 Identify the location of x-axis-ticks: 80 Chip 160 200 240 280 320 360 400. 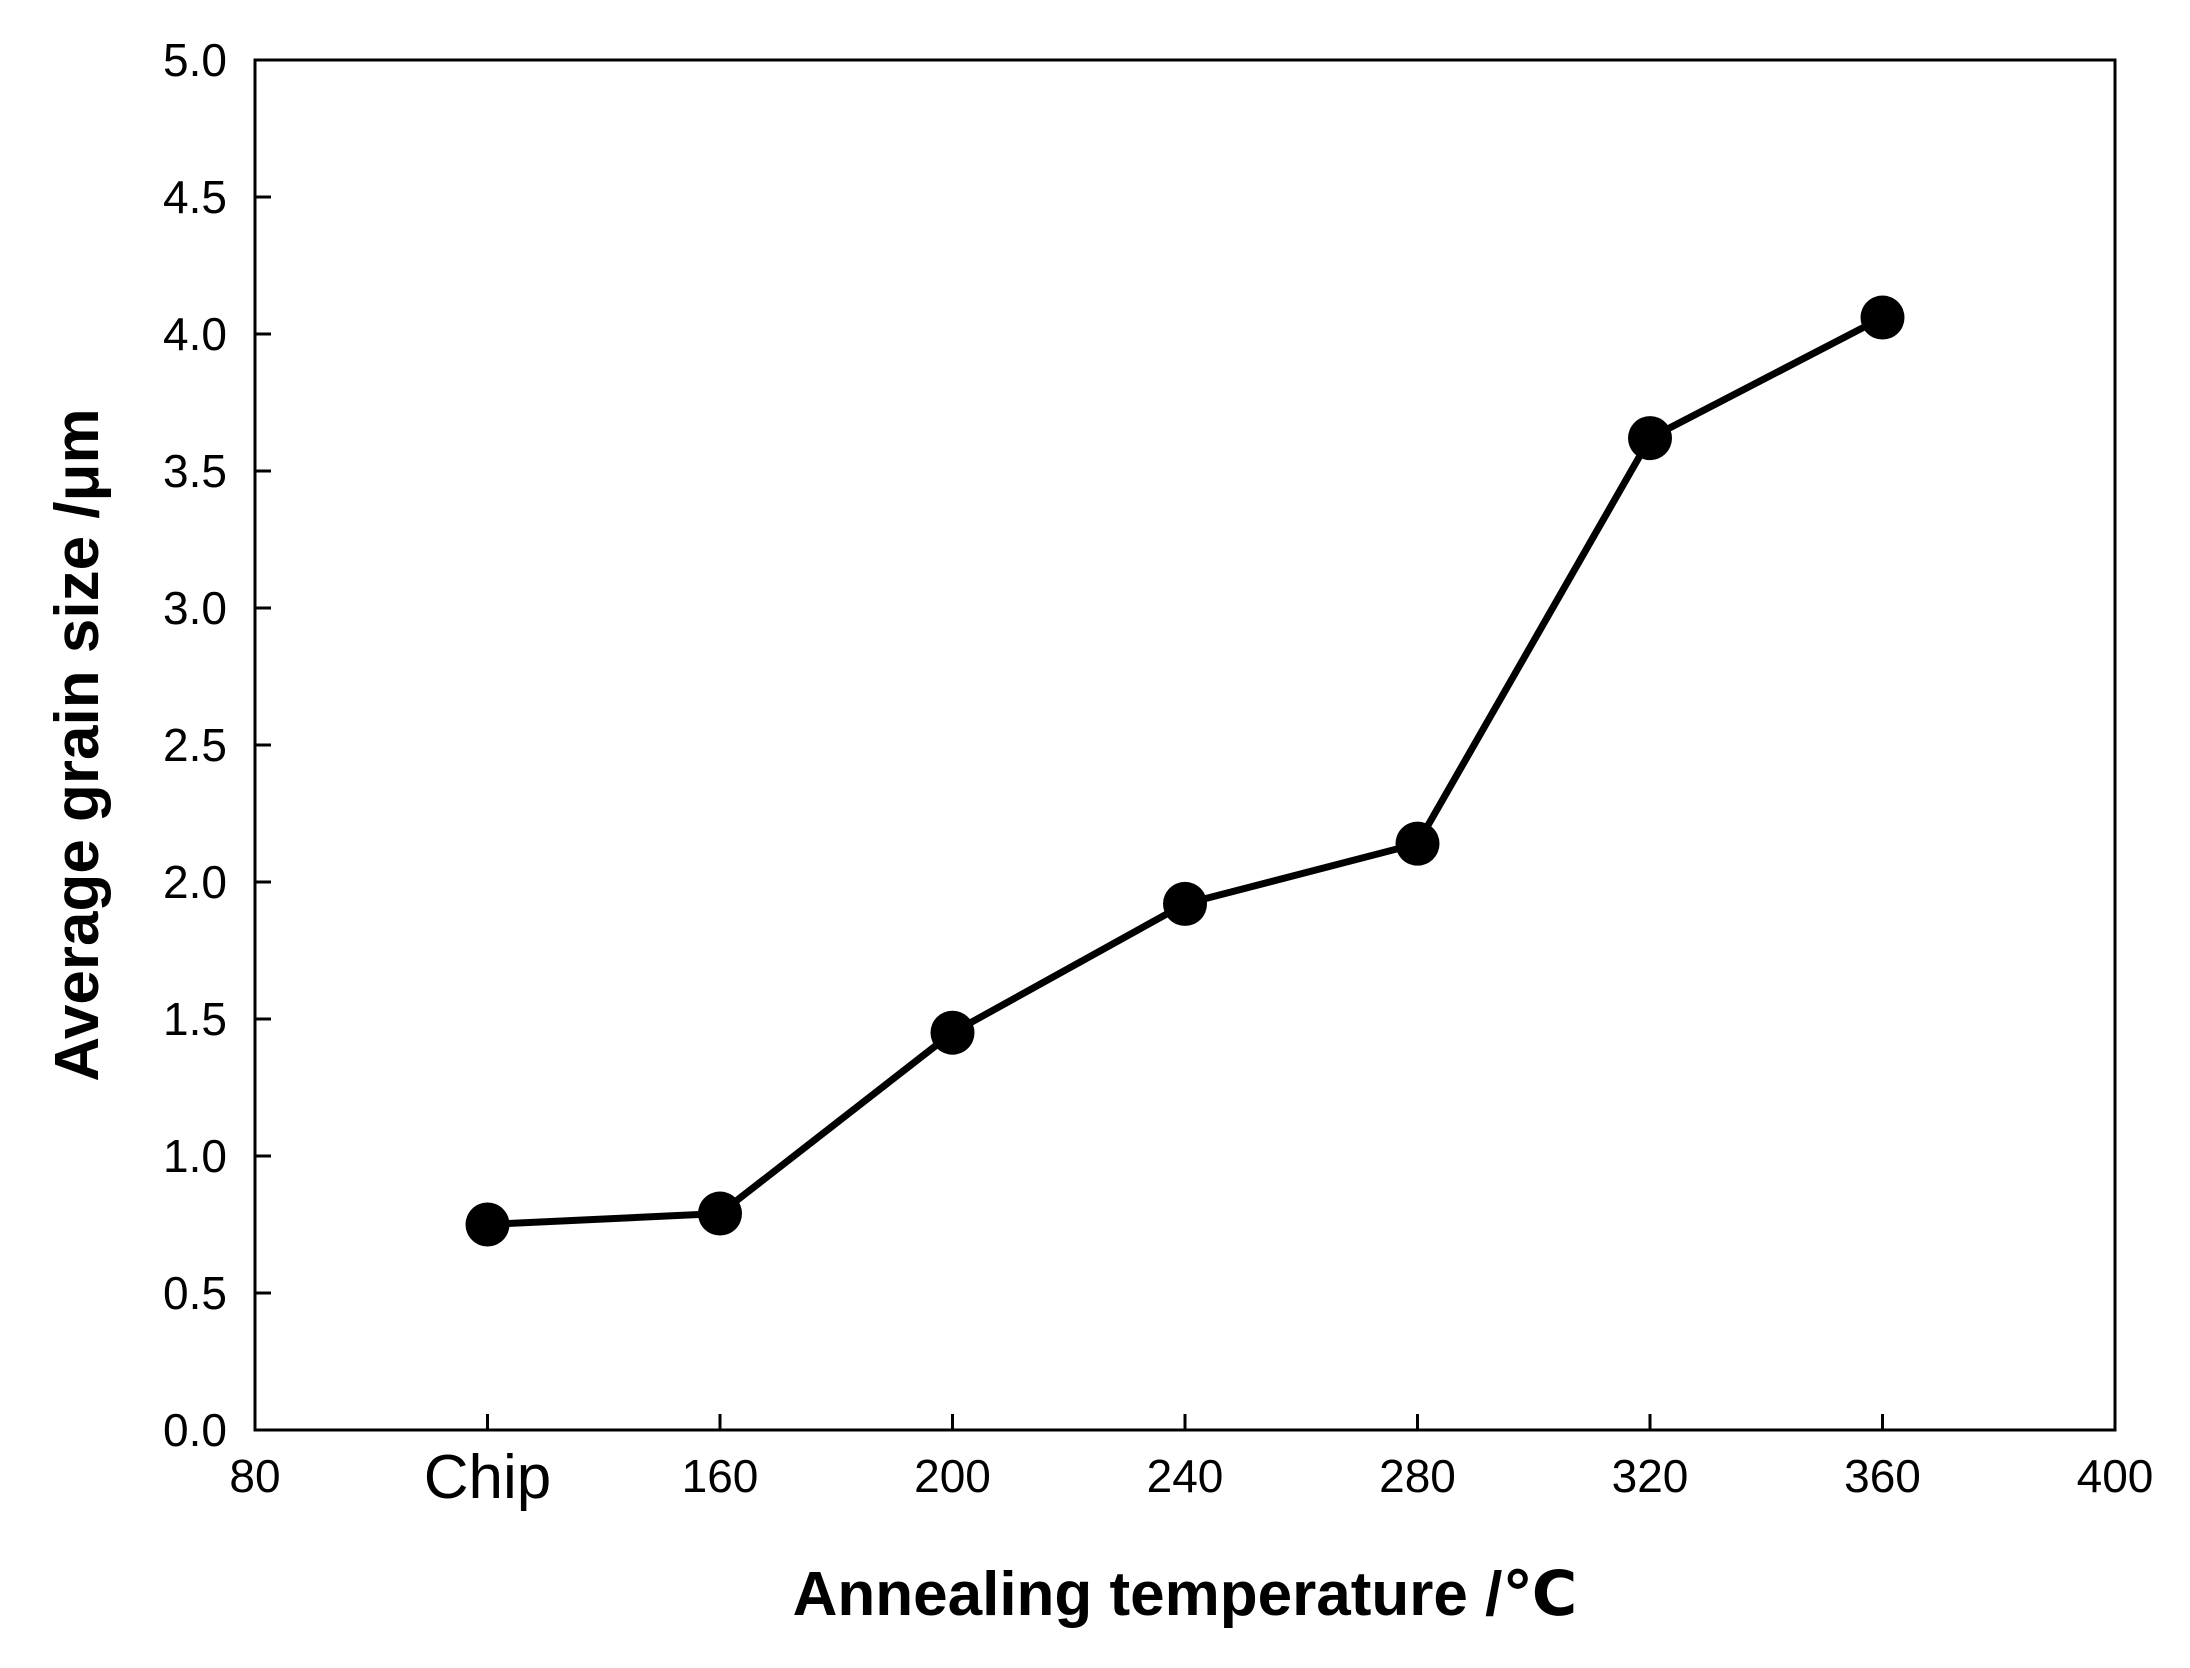
(1191, 1463).